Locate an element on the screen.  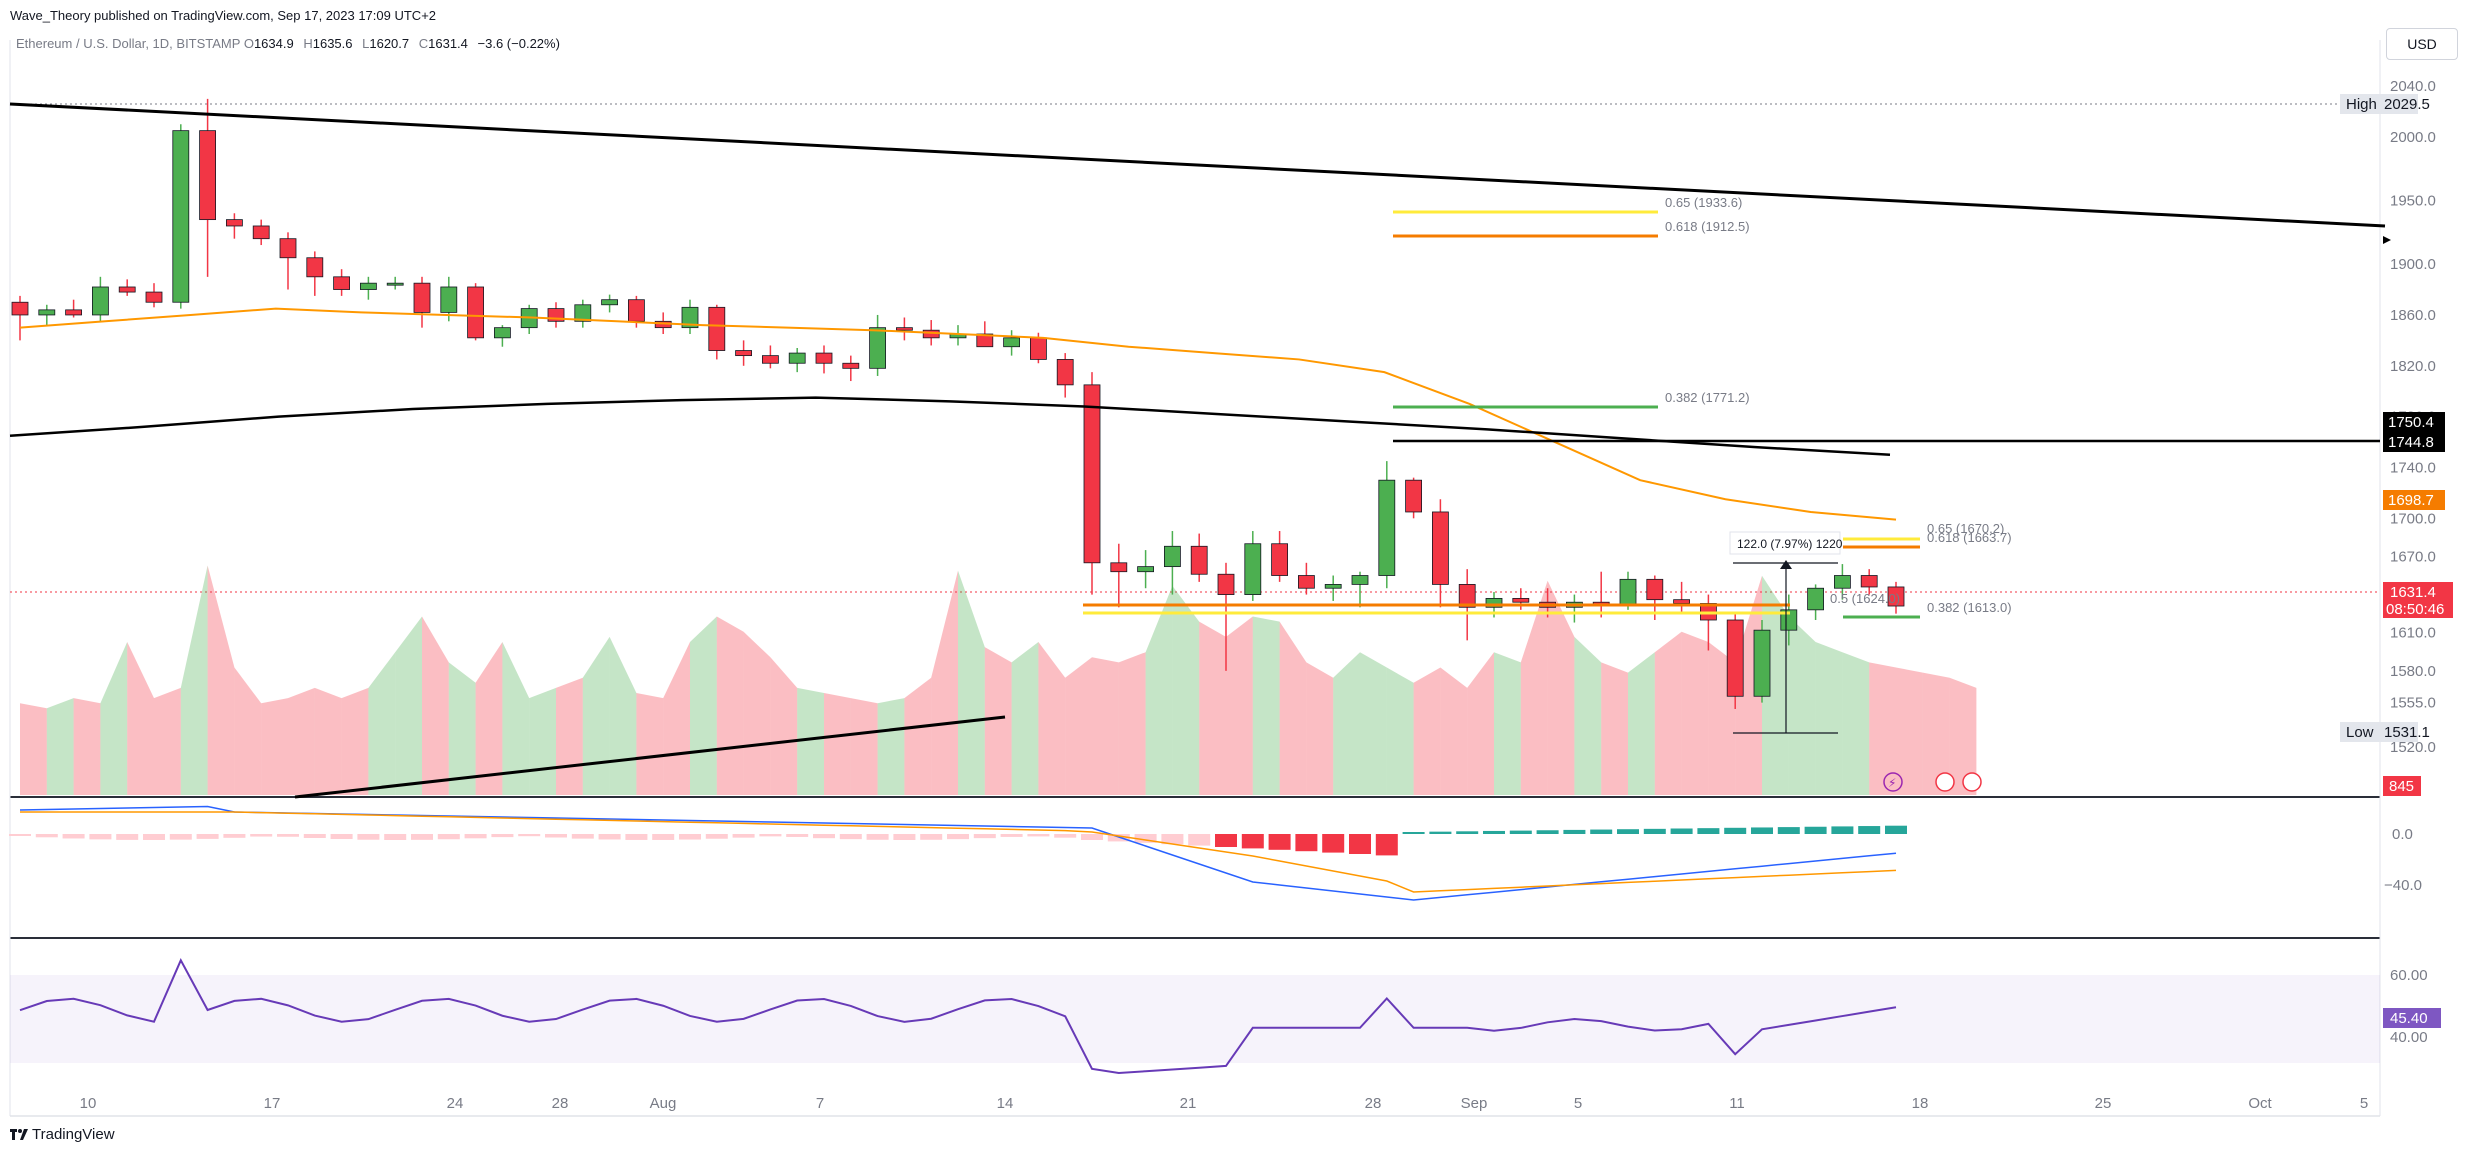
date-axis-label: Oct is located at coordinates (2260, 1103).